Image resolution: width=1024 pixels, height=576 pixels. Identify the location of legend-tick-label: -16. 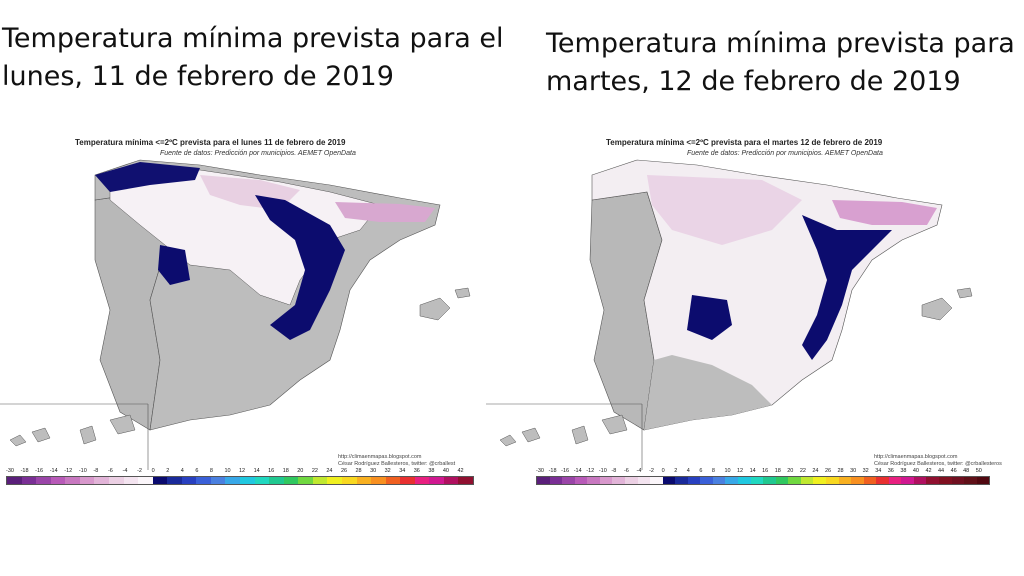
(39, 471).